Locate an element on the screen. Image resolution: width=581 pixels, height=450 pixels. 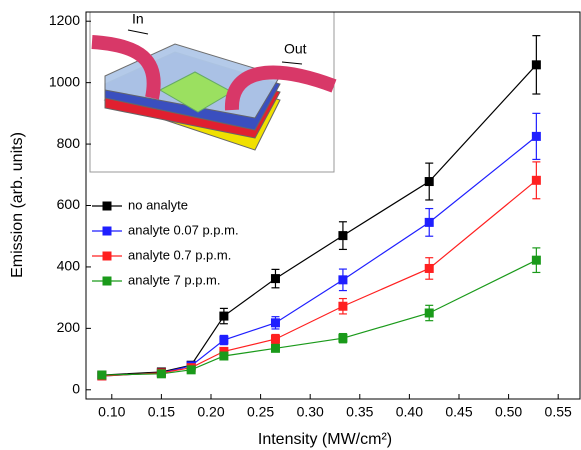
x-tick-label: 0.50 is located at coordinates (508, 412).